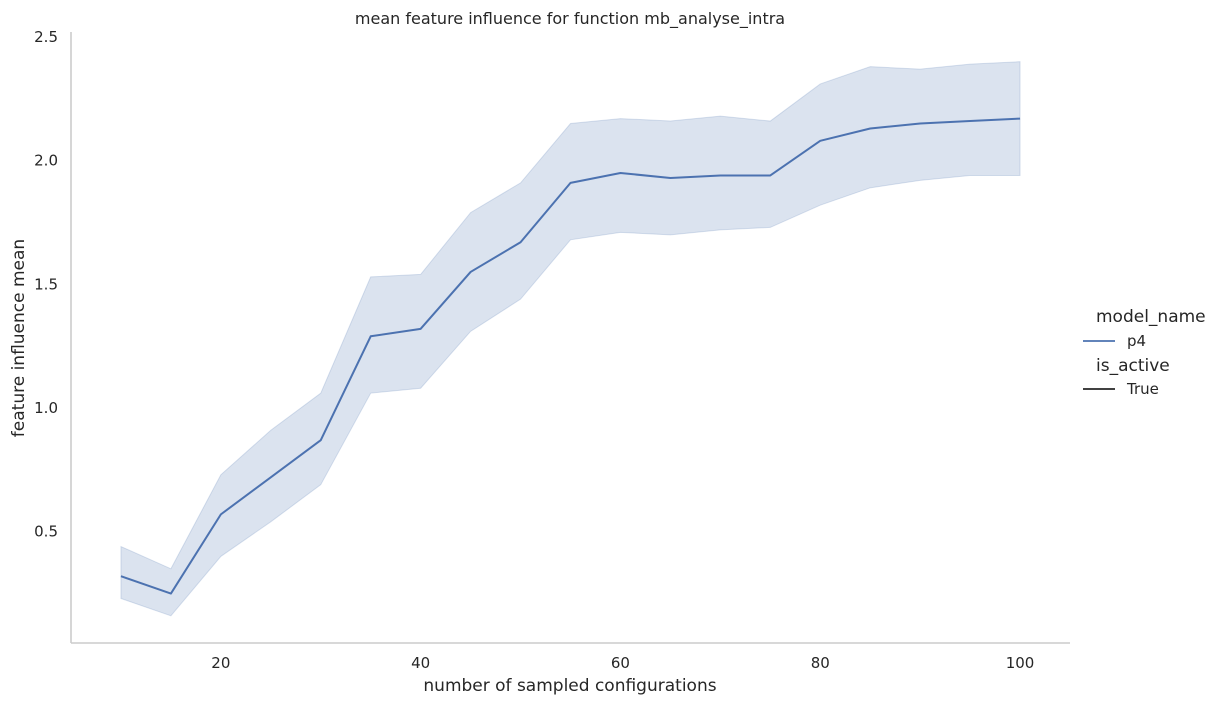 The height and width of the screenshot is (705, 1216). What do you see at coordinates (1151, 317) in the screenshot?
I see `legend-hue-title: model_name` at bounding box center [1151, 317].